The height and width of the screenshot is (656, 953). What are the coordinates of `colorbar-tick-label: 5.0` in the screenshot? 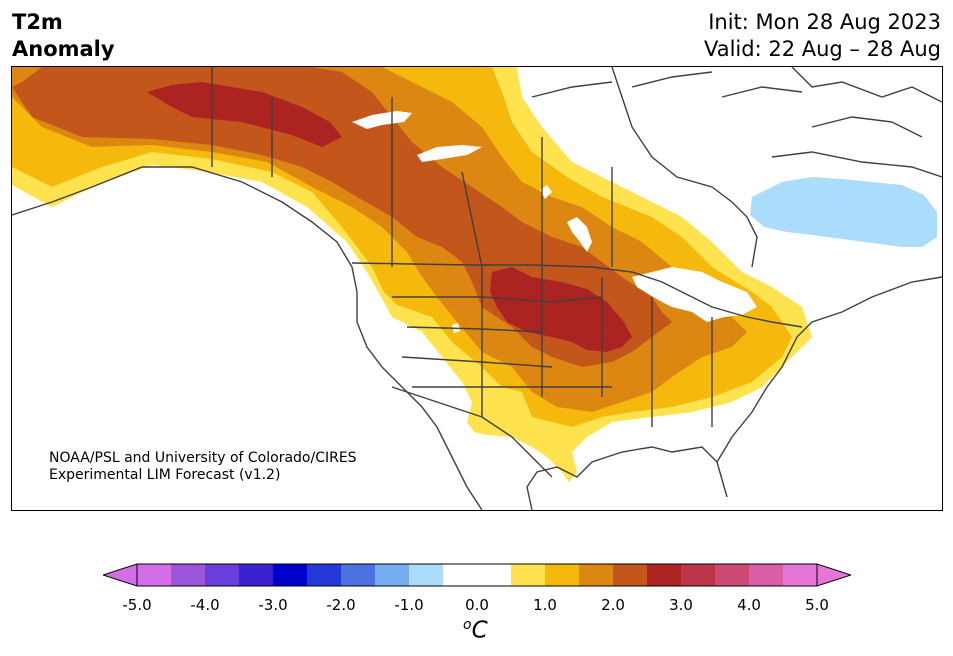 It's located at (817, 605).